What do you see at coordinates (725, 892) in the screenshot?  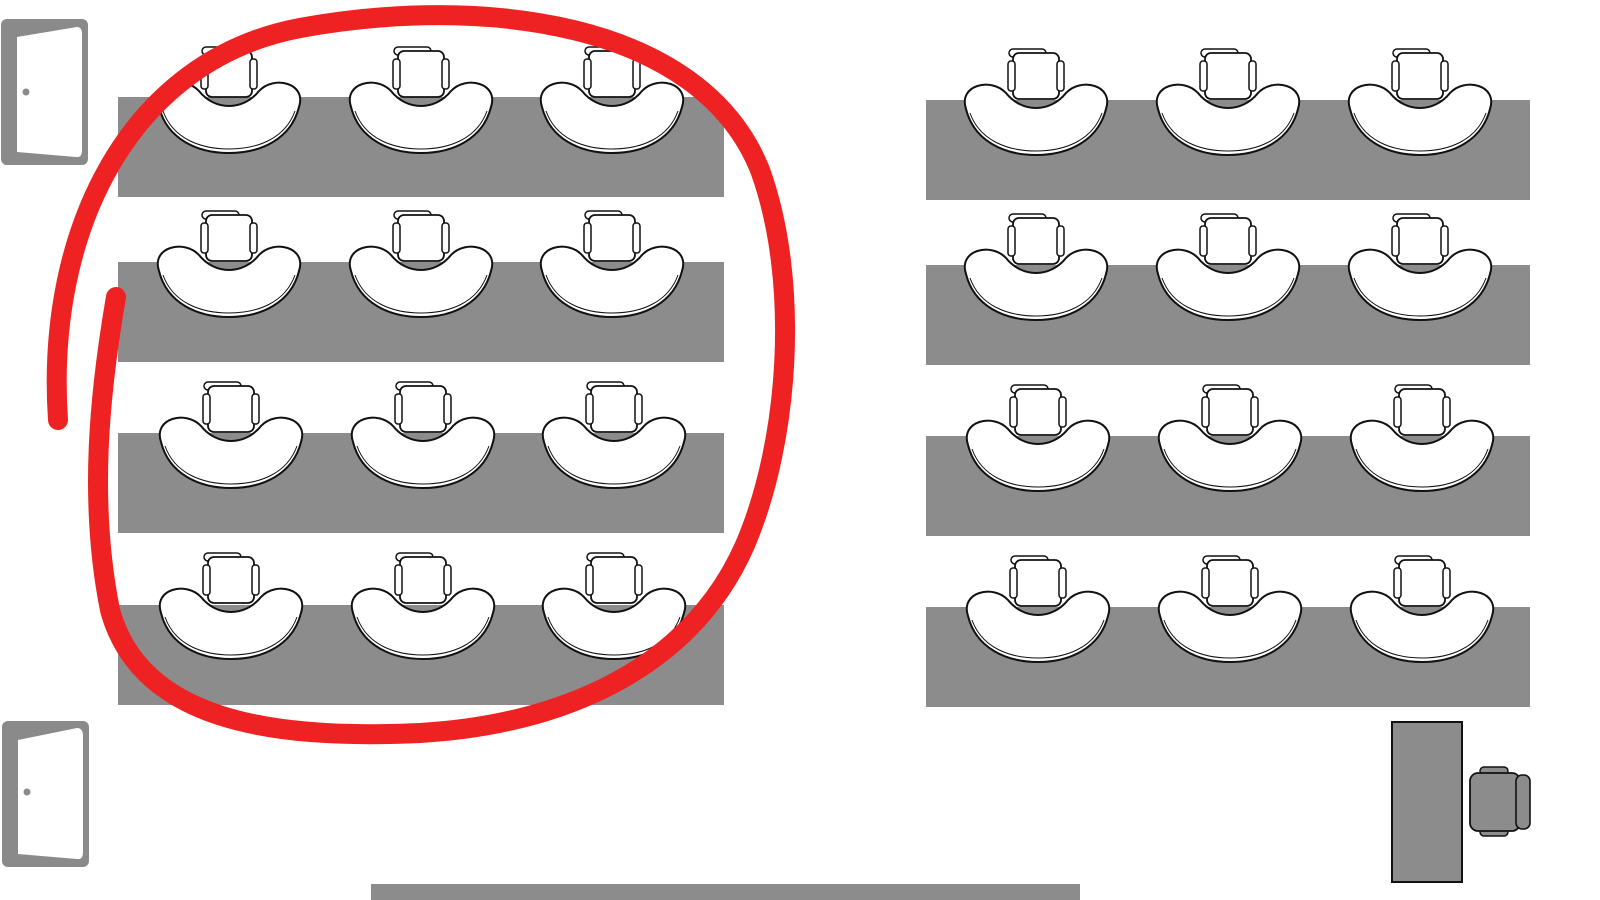 I see `front-board` at bounding box center [725, 892].